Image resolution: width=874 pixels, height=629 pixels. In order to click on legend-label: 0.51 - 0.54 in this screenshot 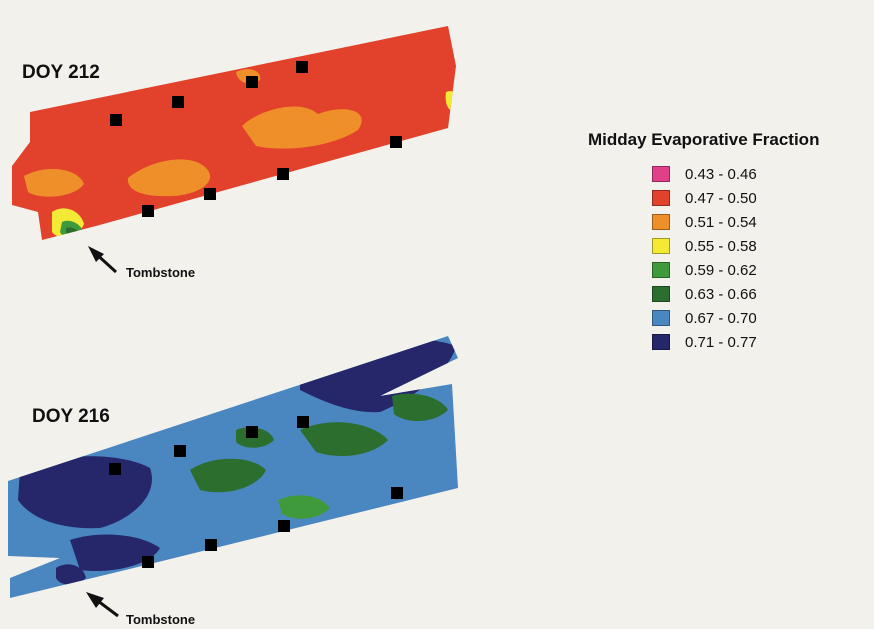, I will do `click(721, 222)`.